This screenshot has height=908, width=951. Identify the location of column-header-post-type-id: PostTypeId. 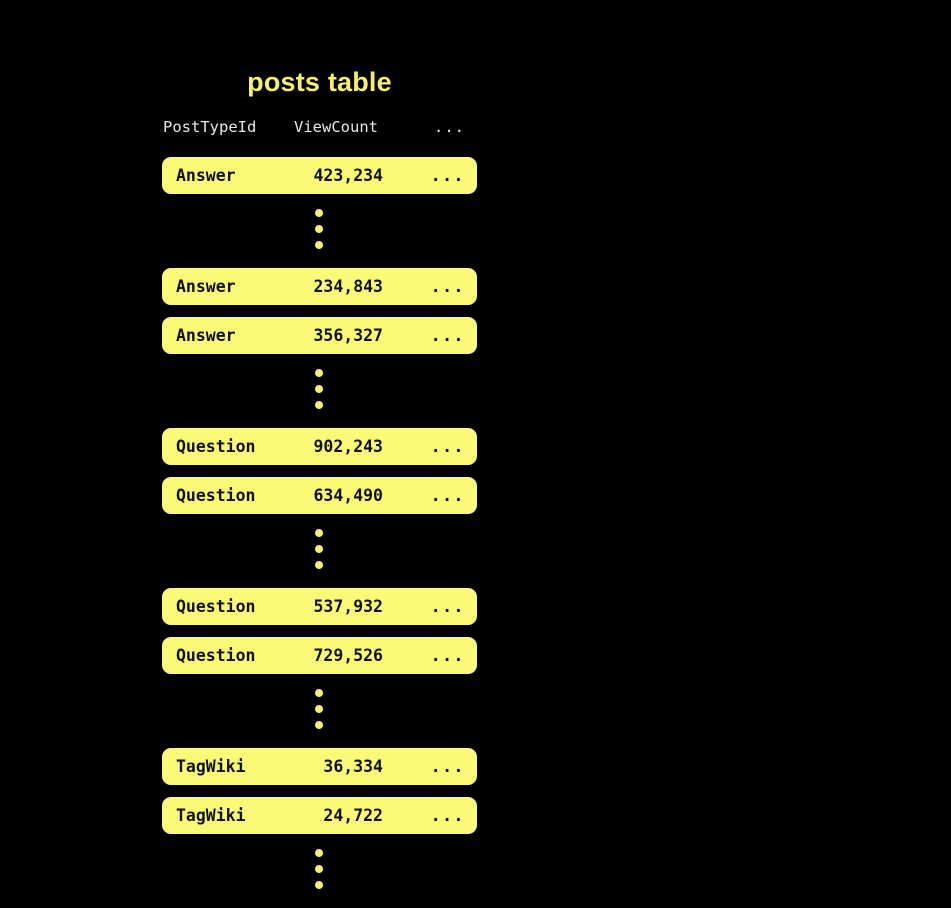
(210, 127).